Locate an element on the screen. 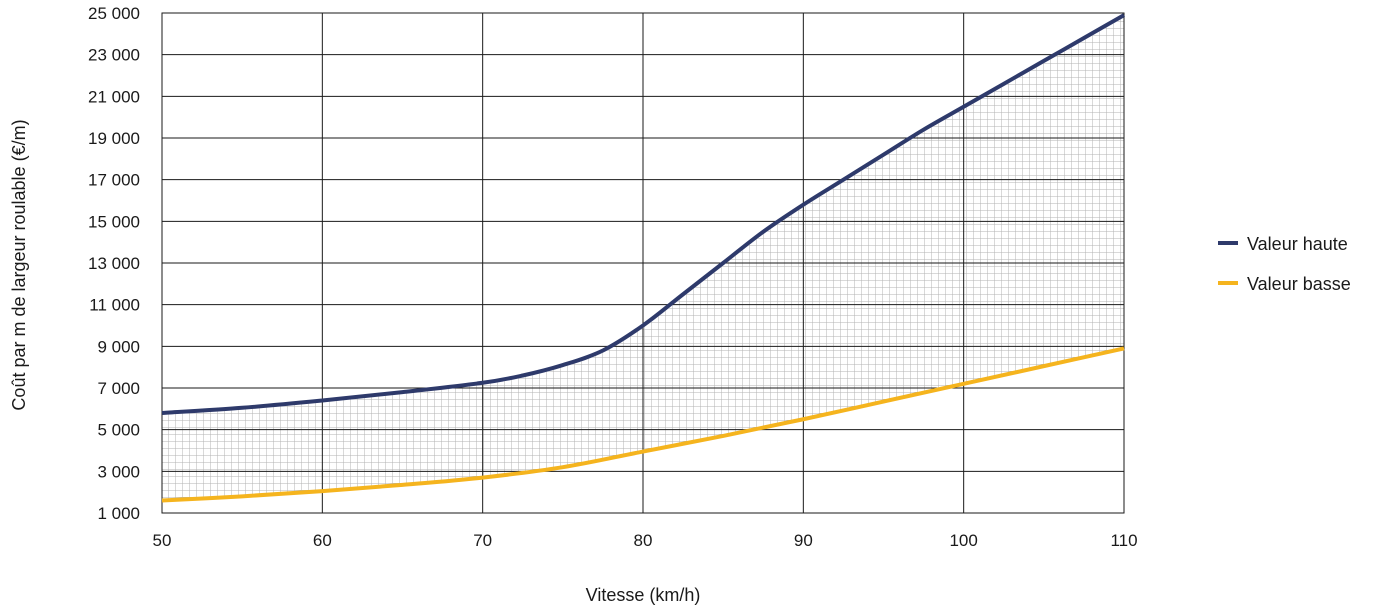 This screenshot has height=613, width=1394. x-tick-label: 90 is located at coordinates (803, 540).